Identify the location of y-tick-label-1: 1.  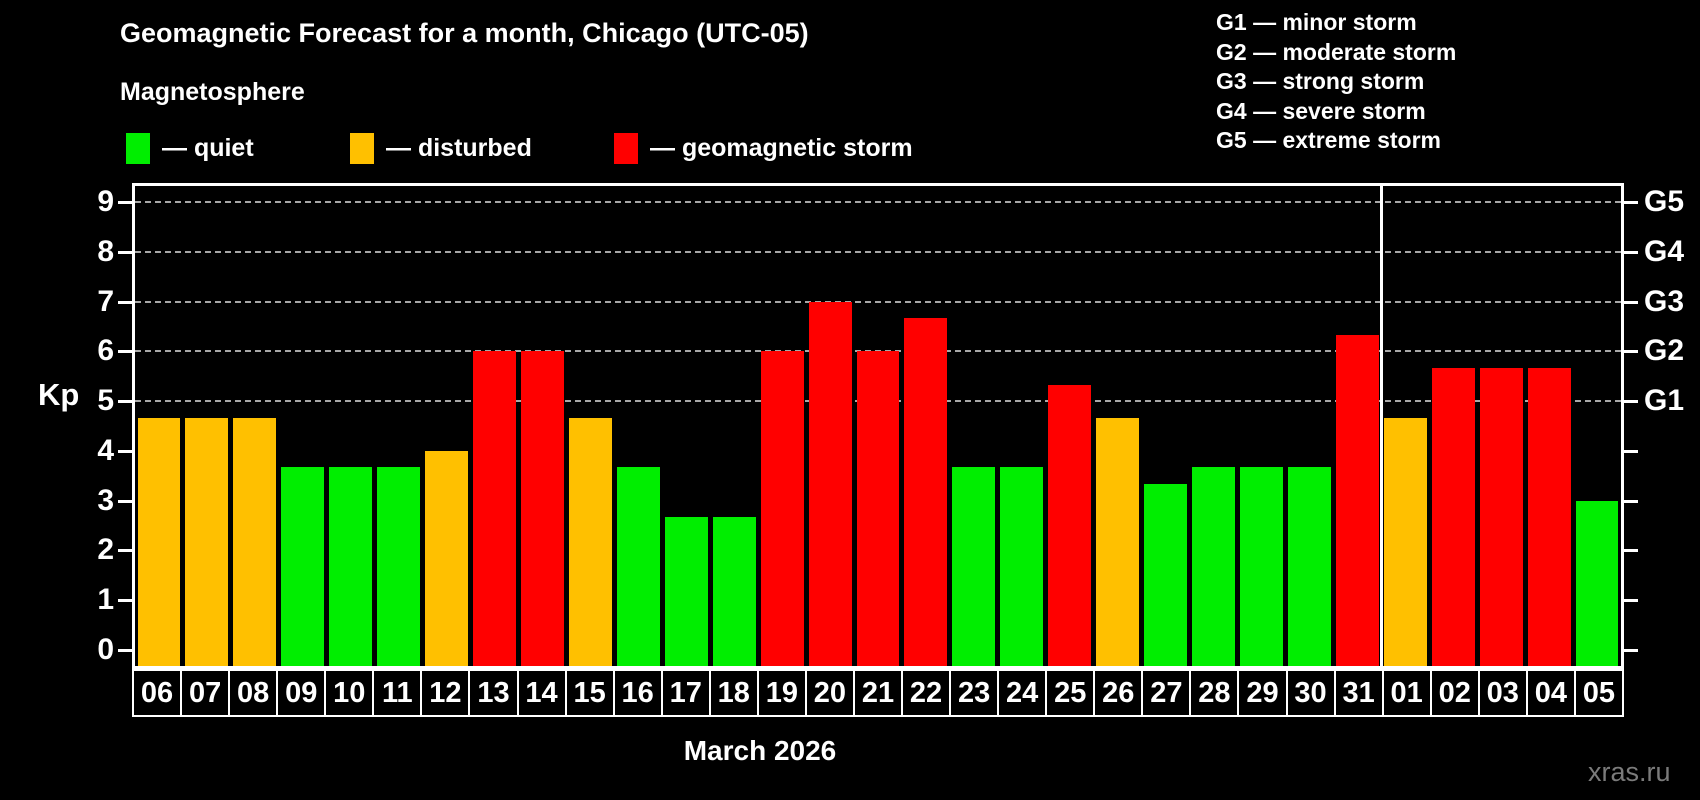
(105, 600).